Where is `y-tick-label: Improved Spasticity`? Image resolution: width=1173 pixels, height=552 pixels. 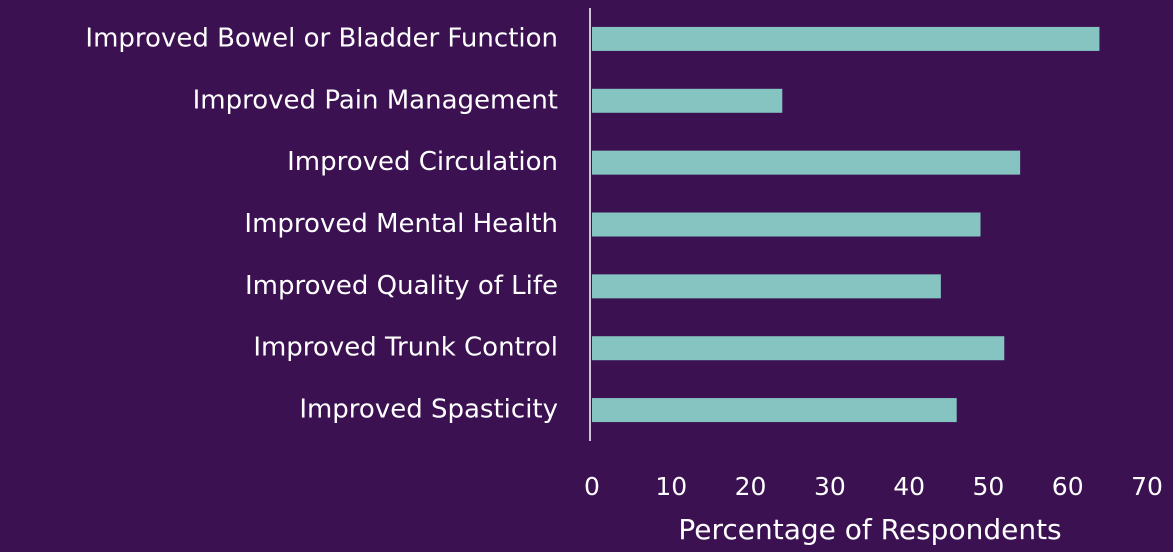
y-tick-label: Improved Spasticity is located at coordinates (428, 410).